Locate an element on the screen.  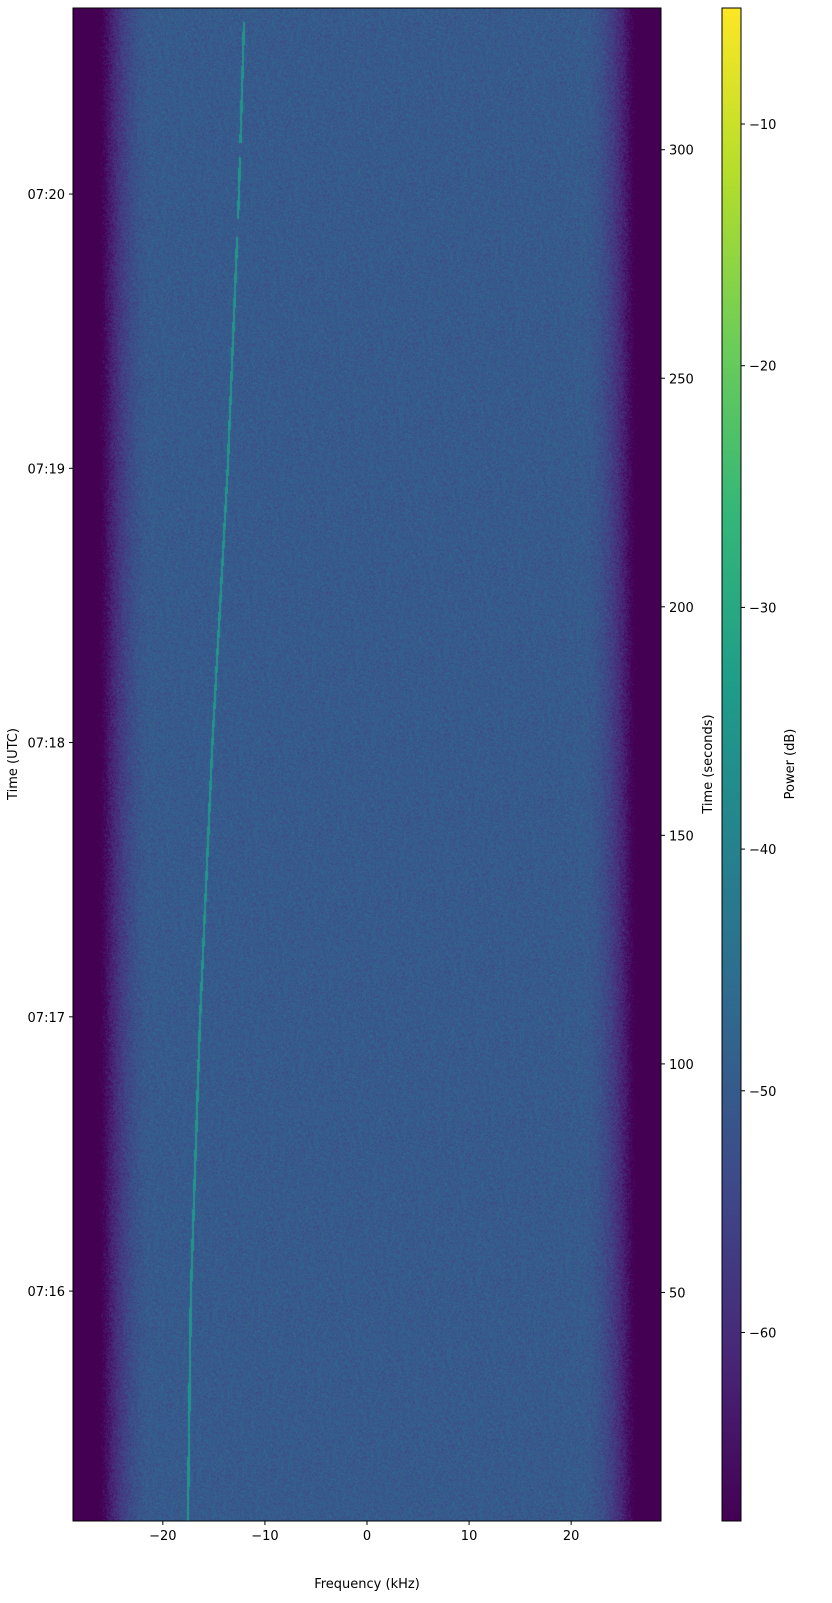
right-y-tick-label: 150 is located at coordinates (681, 836).